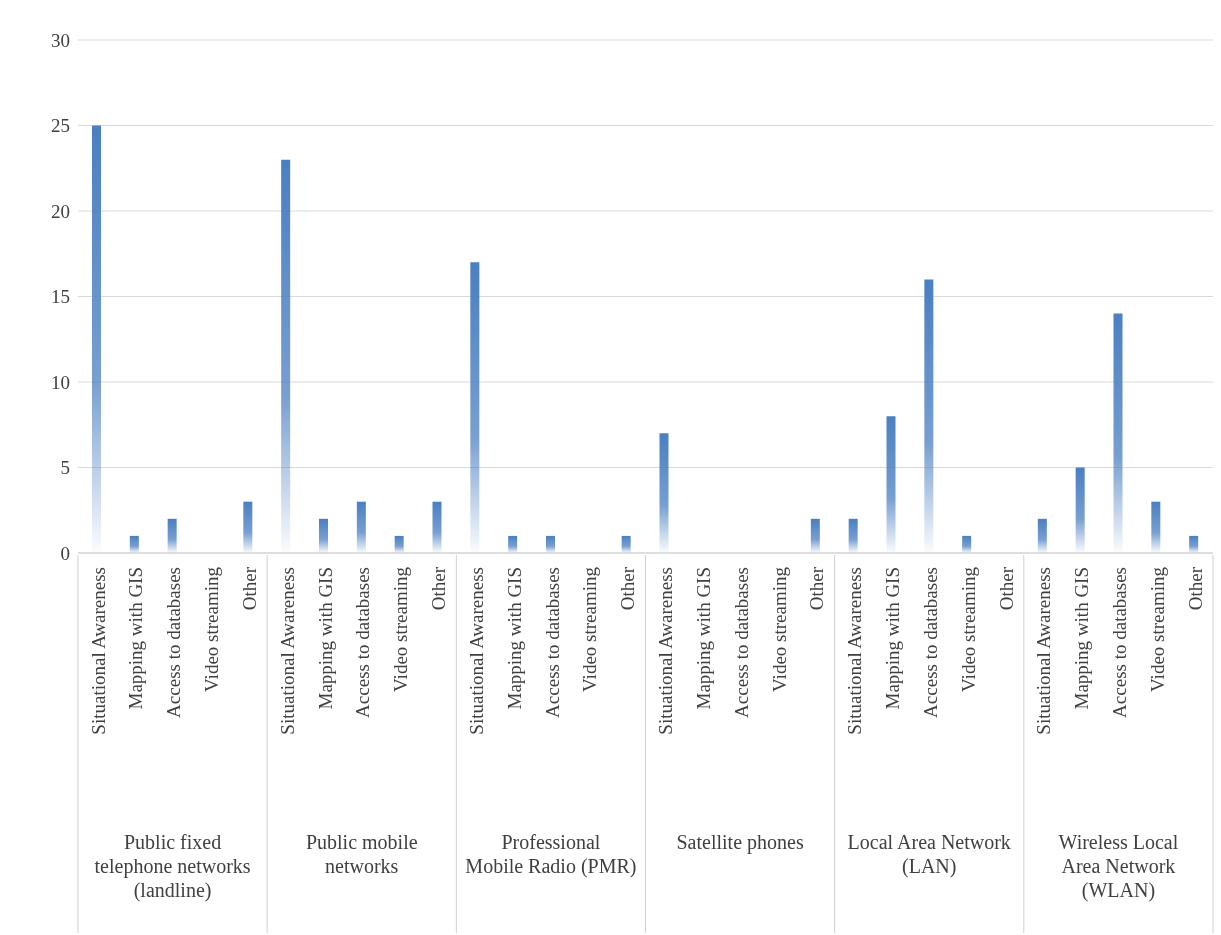  I want to click on text: Satellite phones, so click(740, 842).